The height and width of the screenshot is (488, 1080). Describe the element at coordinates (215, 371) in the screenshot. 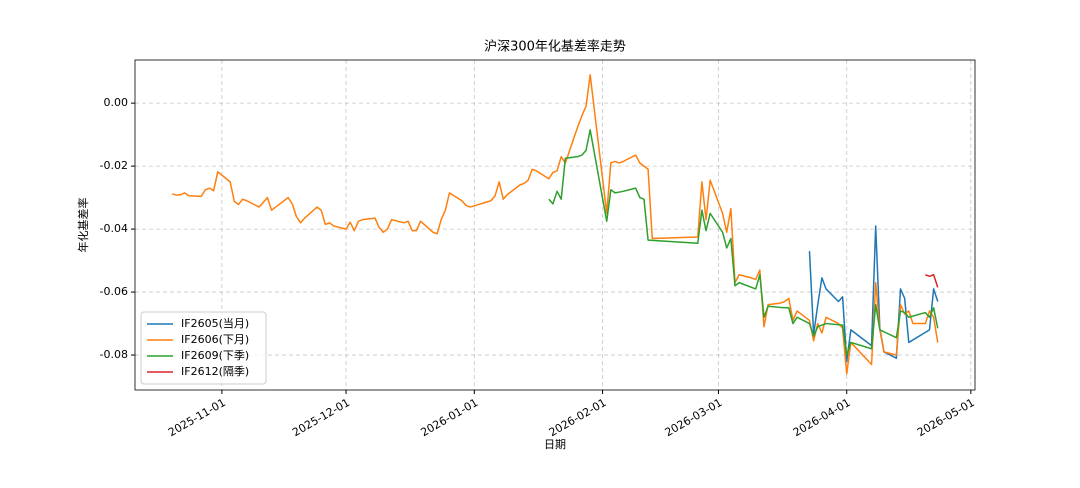

I see `legend-label: IF2612(隔季)` at that location.